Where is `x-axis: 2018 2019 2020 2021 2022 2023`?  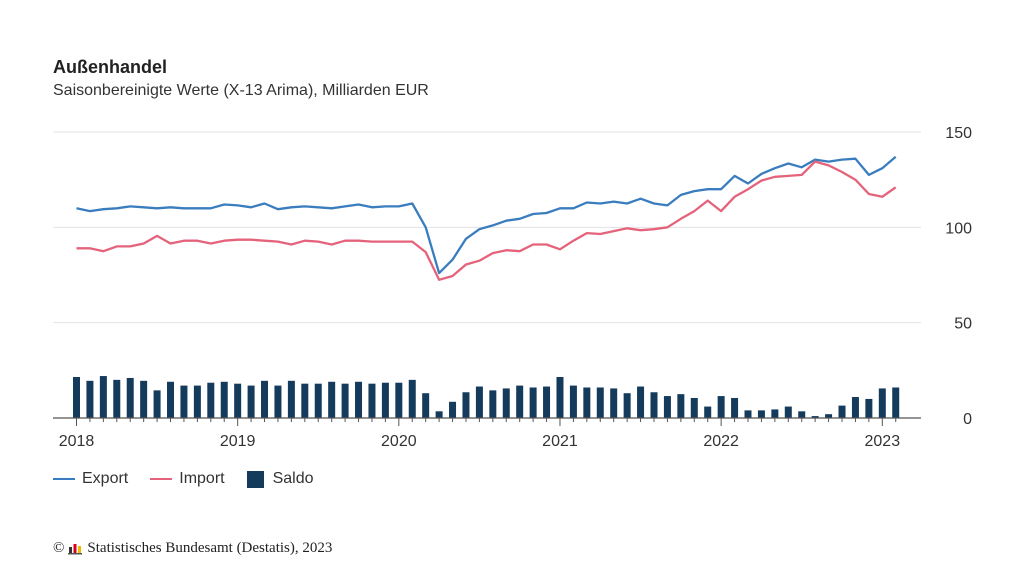
x-axis: 2018 2019 2020 2021 2022 2023 is located at coordinates (487, 433).